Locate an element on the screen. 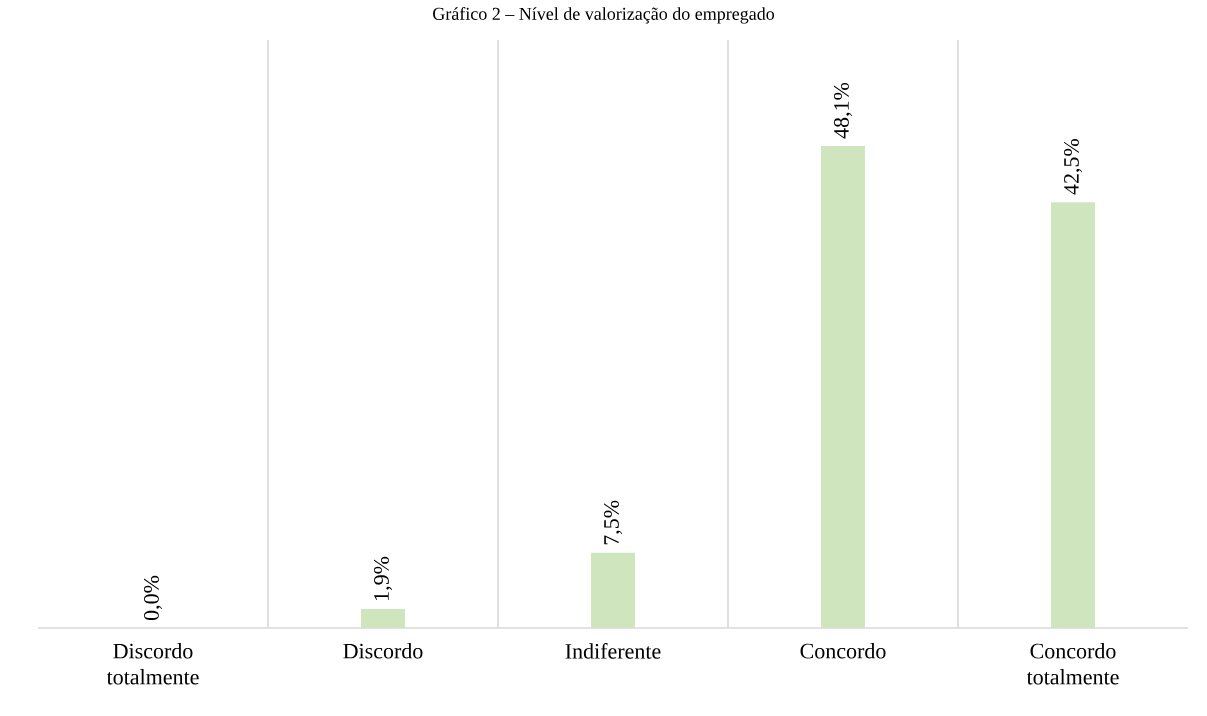  data-label: 0,0% is located at coordinates (153, 598).